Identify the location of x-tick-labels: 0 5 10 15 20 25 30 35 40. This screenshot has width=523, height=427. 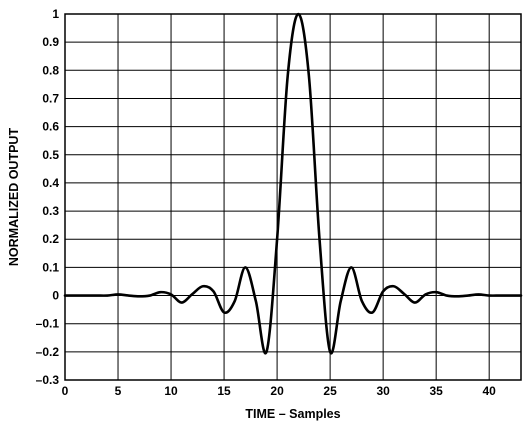
(279, 391).